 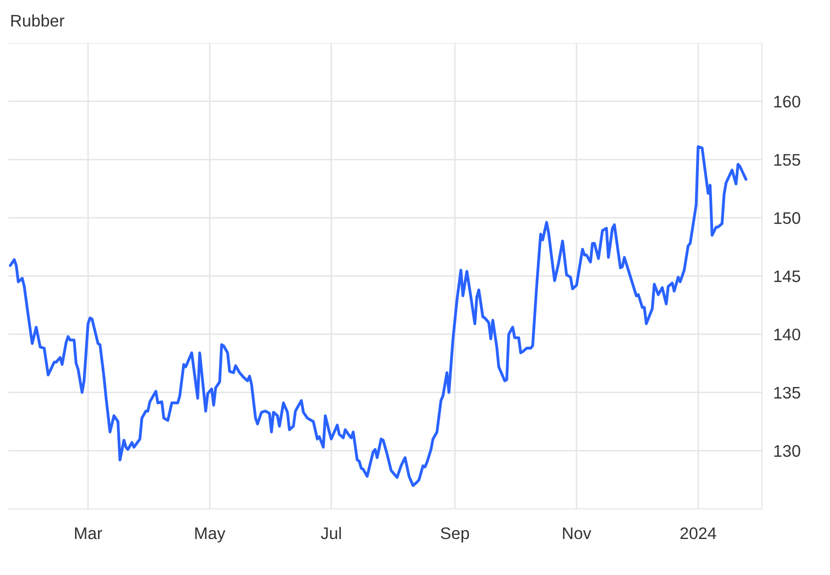 I want to click on x-tick-label: Jul, so click(x=330, y=533).